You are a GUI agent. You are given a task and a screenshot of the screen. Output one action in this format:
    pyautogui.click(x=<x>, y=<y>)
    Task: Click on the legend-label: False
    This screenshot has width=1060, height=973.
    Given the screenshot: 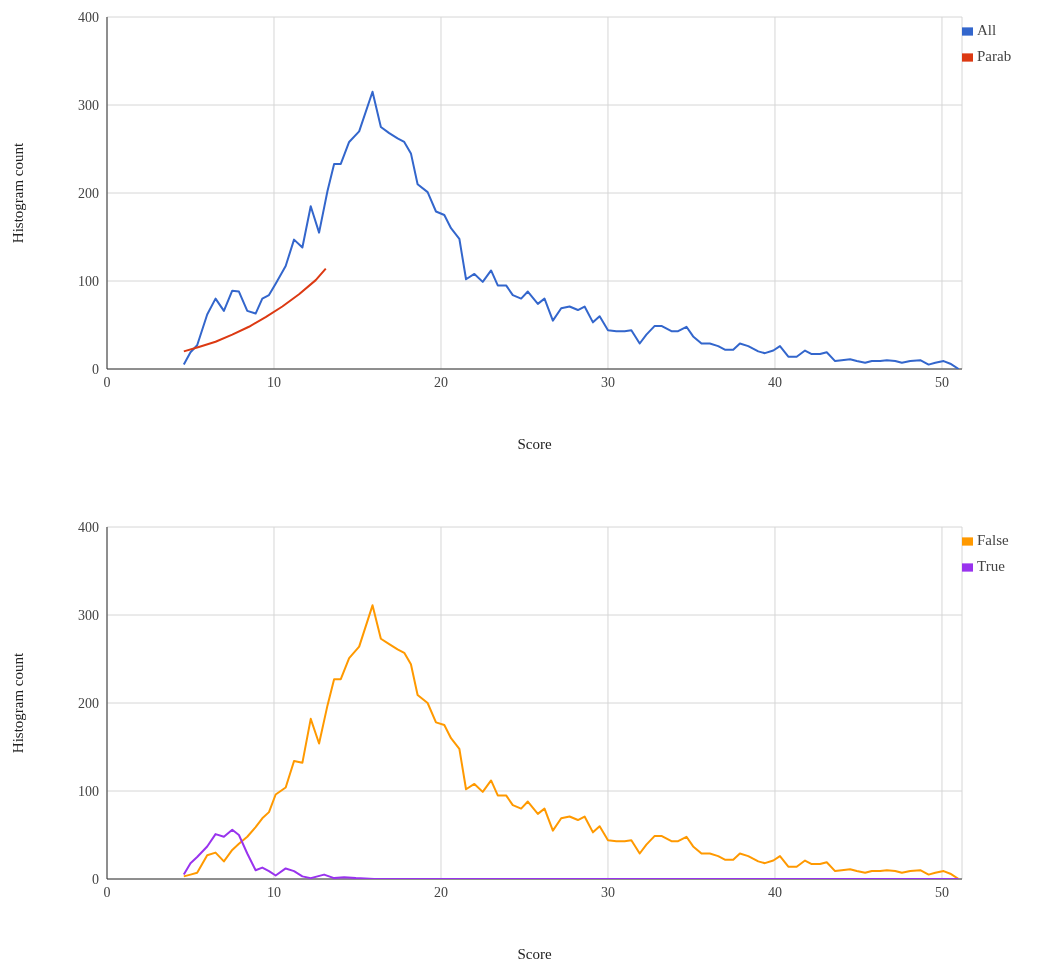 What is the action you would take?
    pyautogui.click(x=993, y=540)
    